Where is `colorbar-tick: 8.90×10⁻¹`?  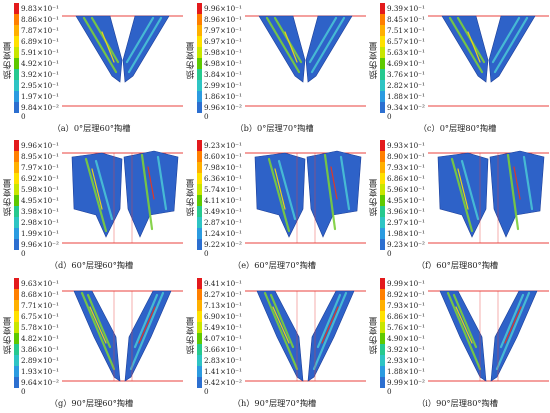
colorbar-tick: 8.90×10⁻¹ is located at coordinates (404, 157).